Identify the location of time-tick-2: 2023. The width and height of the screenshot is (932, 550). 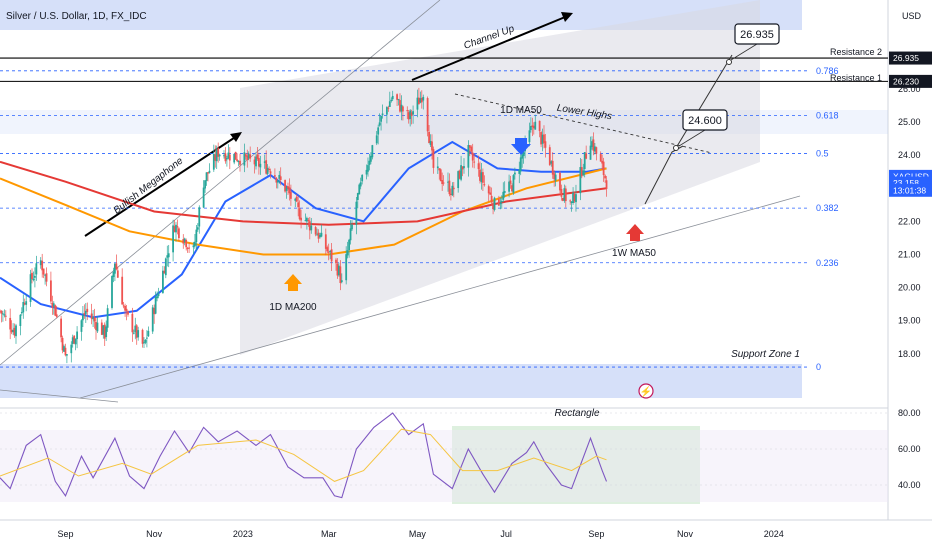
(243, 534).